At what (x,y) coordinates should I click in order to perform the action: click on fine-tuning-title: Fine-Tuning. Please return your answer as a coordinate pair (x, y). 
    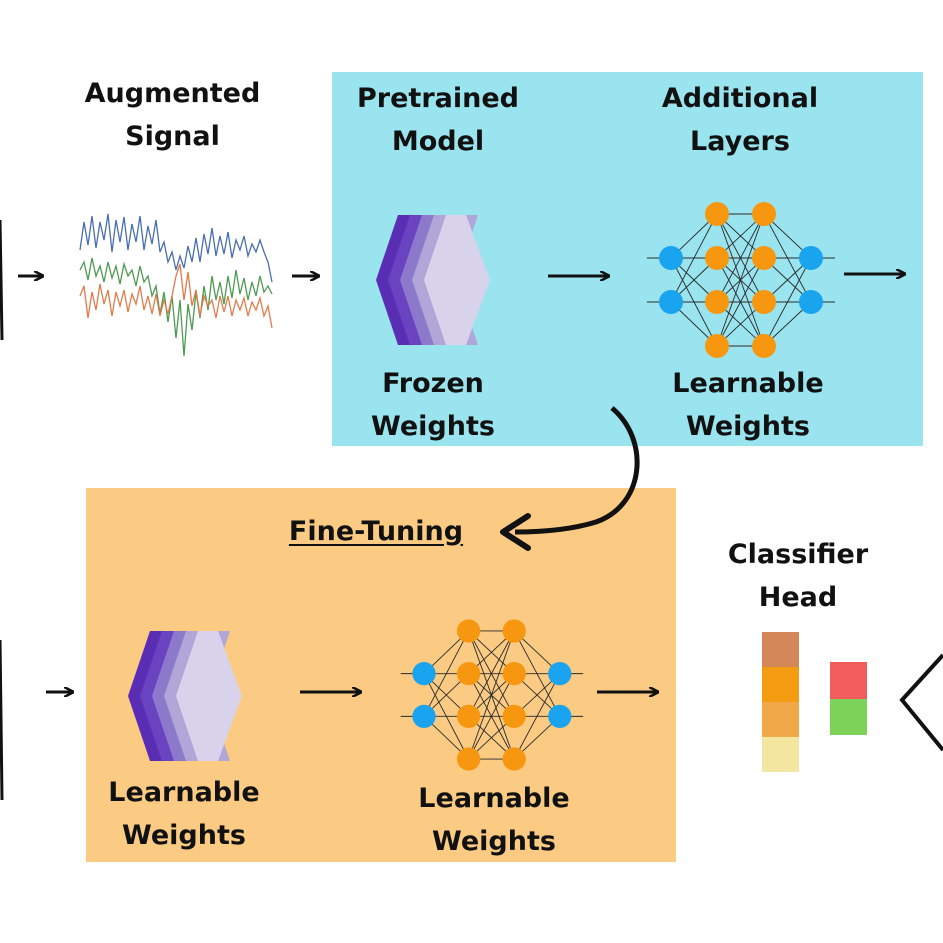
    Looking at the image, I should click on (376, 531).